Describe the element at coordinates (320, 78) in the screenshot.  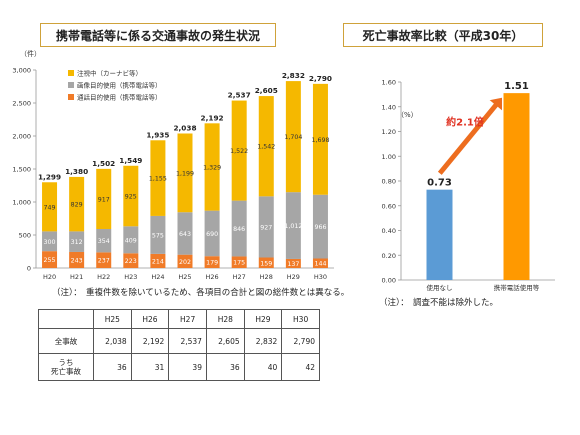
I see `total-value-label: 2,790` at that location.